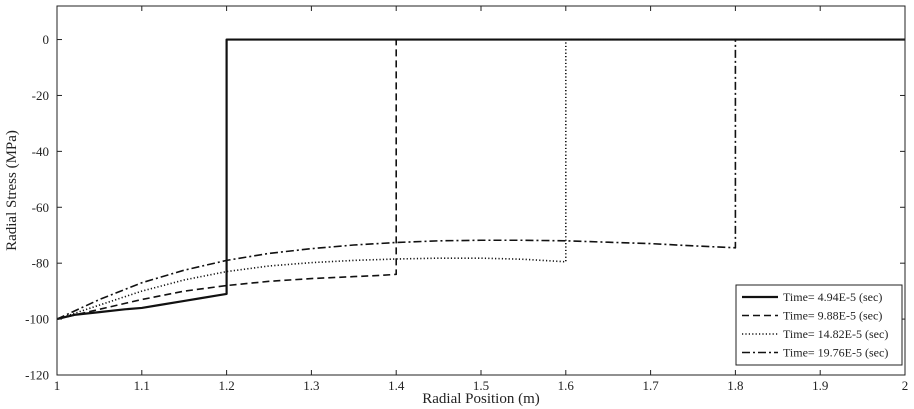  Describe the element at coordinates (46, 39) in the screenshot. I see `y-tick-label: 0` at that location.